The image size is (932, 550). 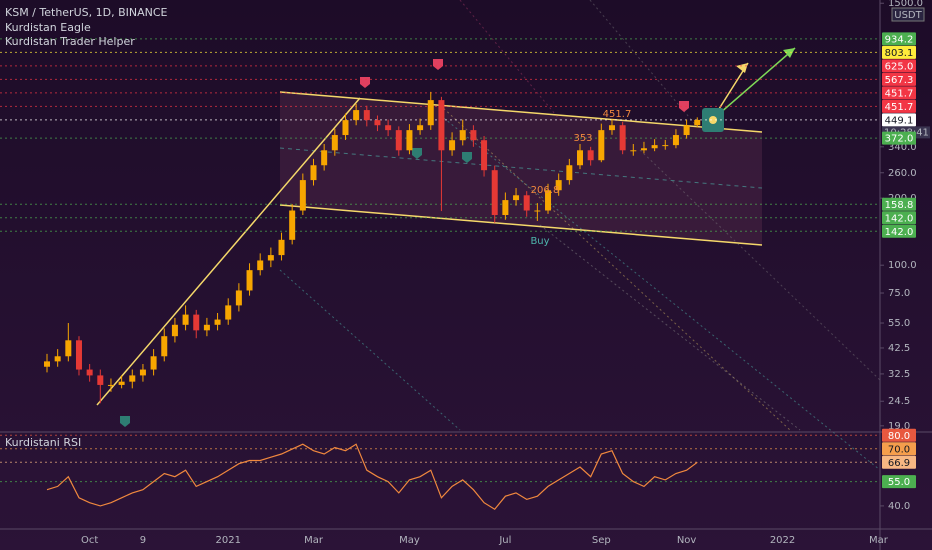 What do you see at coordinates (89, 540) in the screenshot?
I see `x-tick-label: Oct` at bounding box center [89, 540].